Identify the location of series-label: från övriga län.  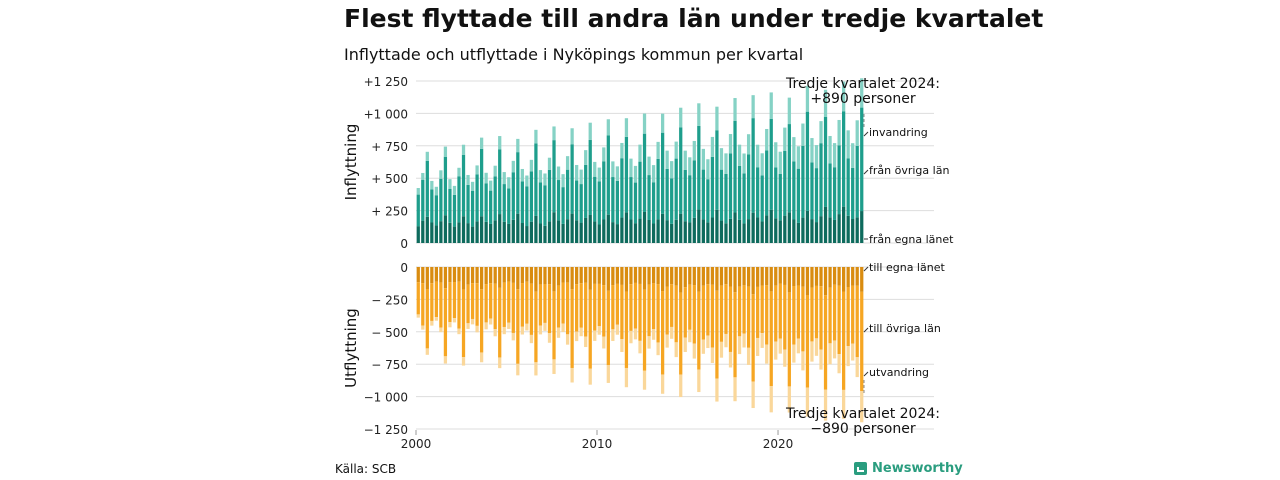
(909, 170).